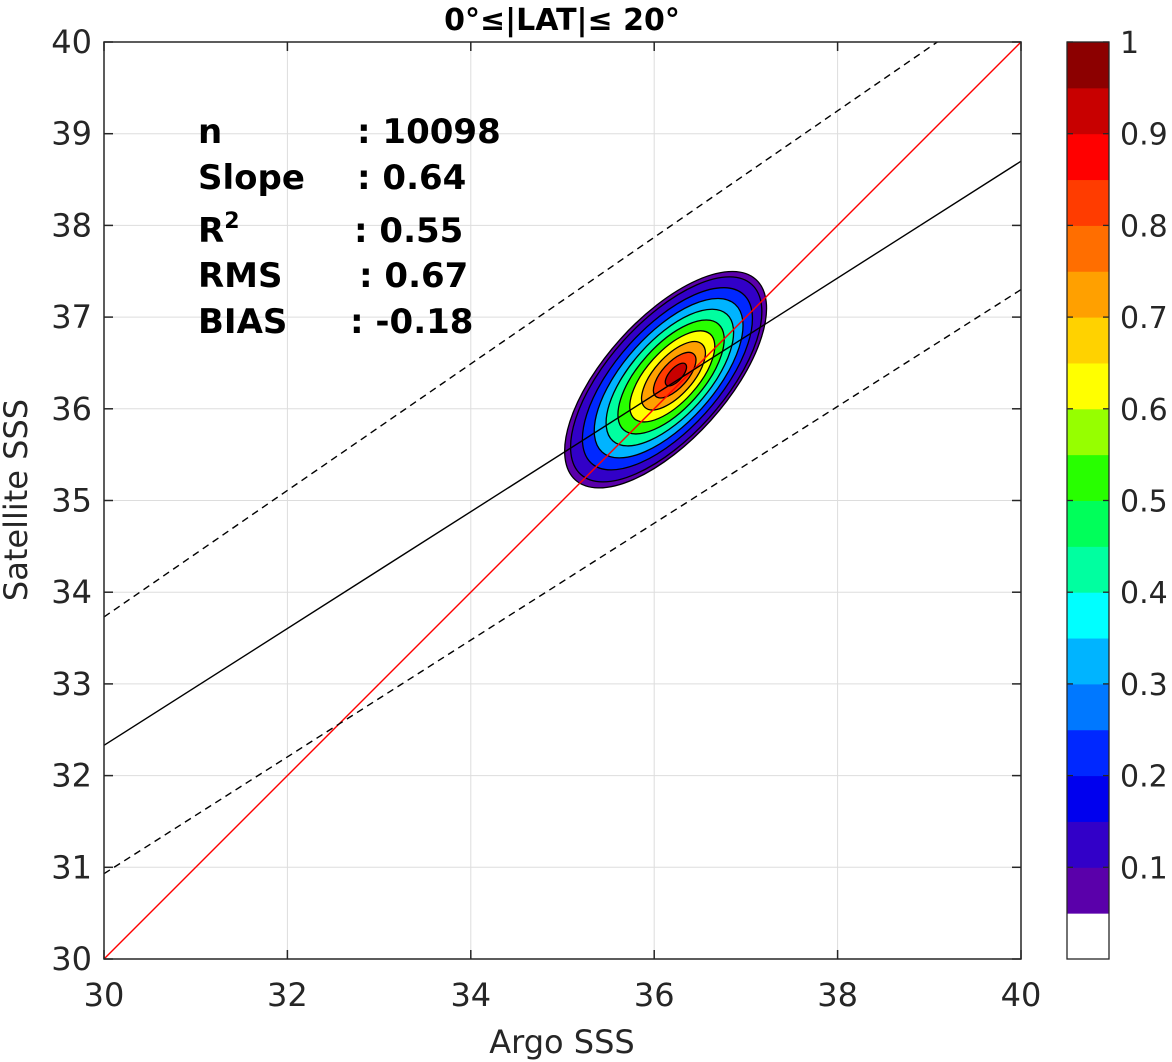 Image resolution: width=1172 pixels, height=1062 pixels. What do you see at coordinates (71, 684) in the screenshot?
I see `y-tick-label: 33` at bounding box center [71, 684].